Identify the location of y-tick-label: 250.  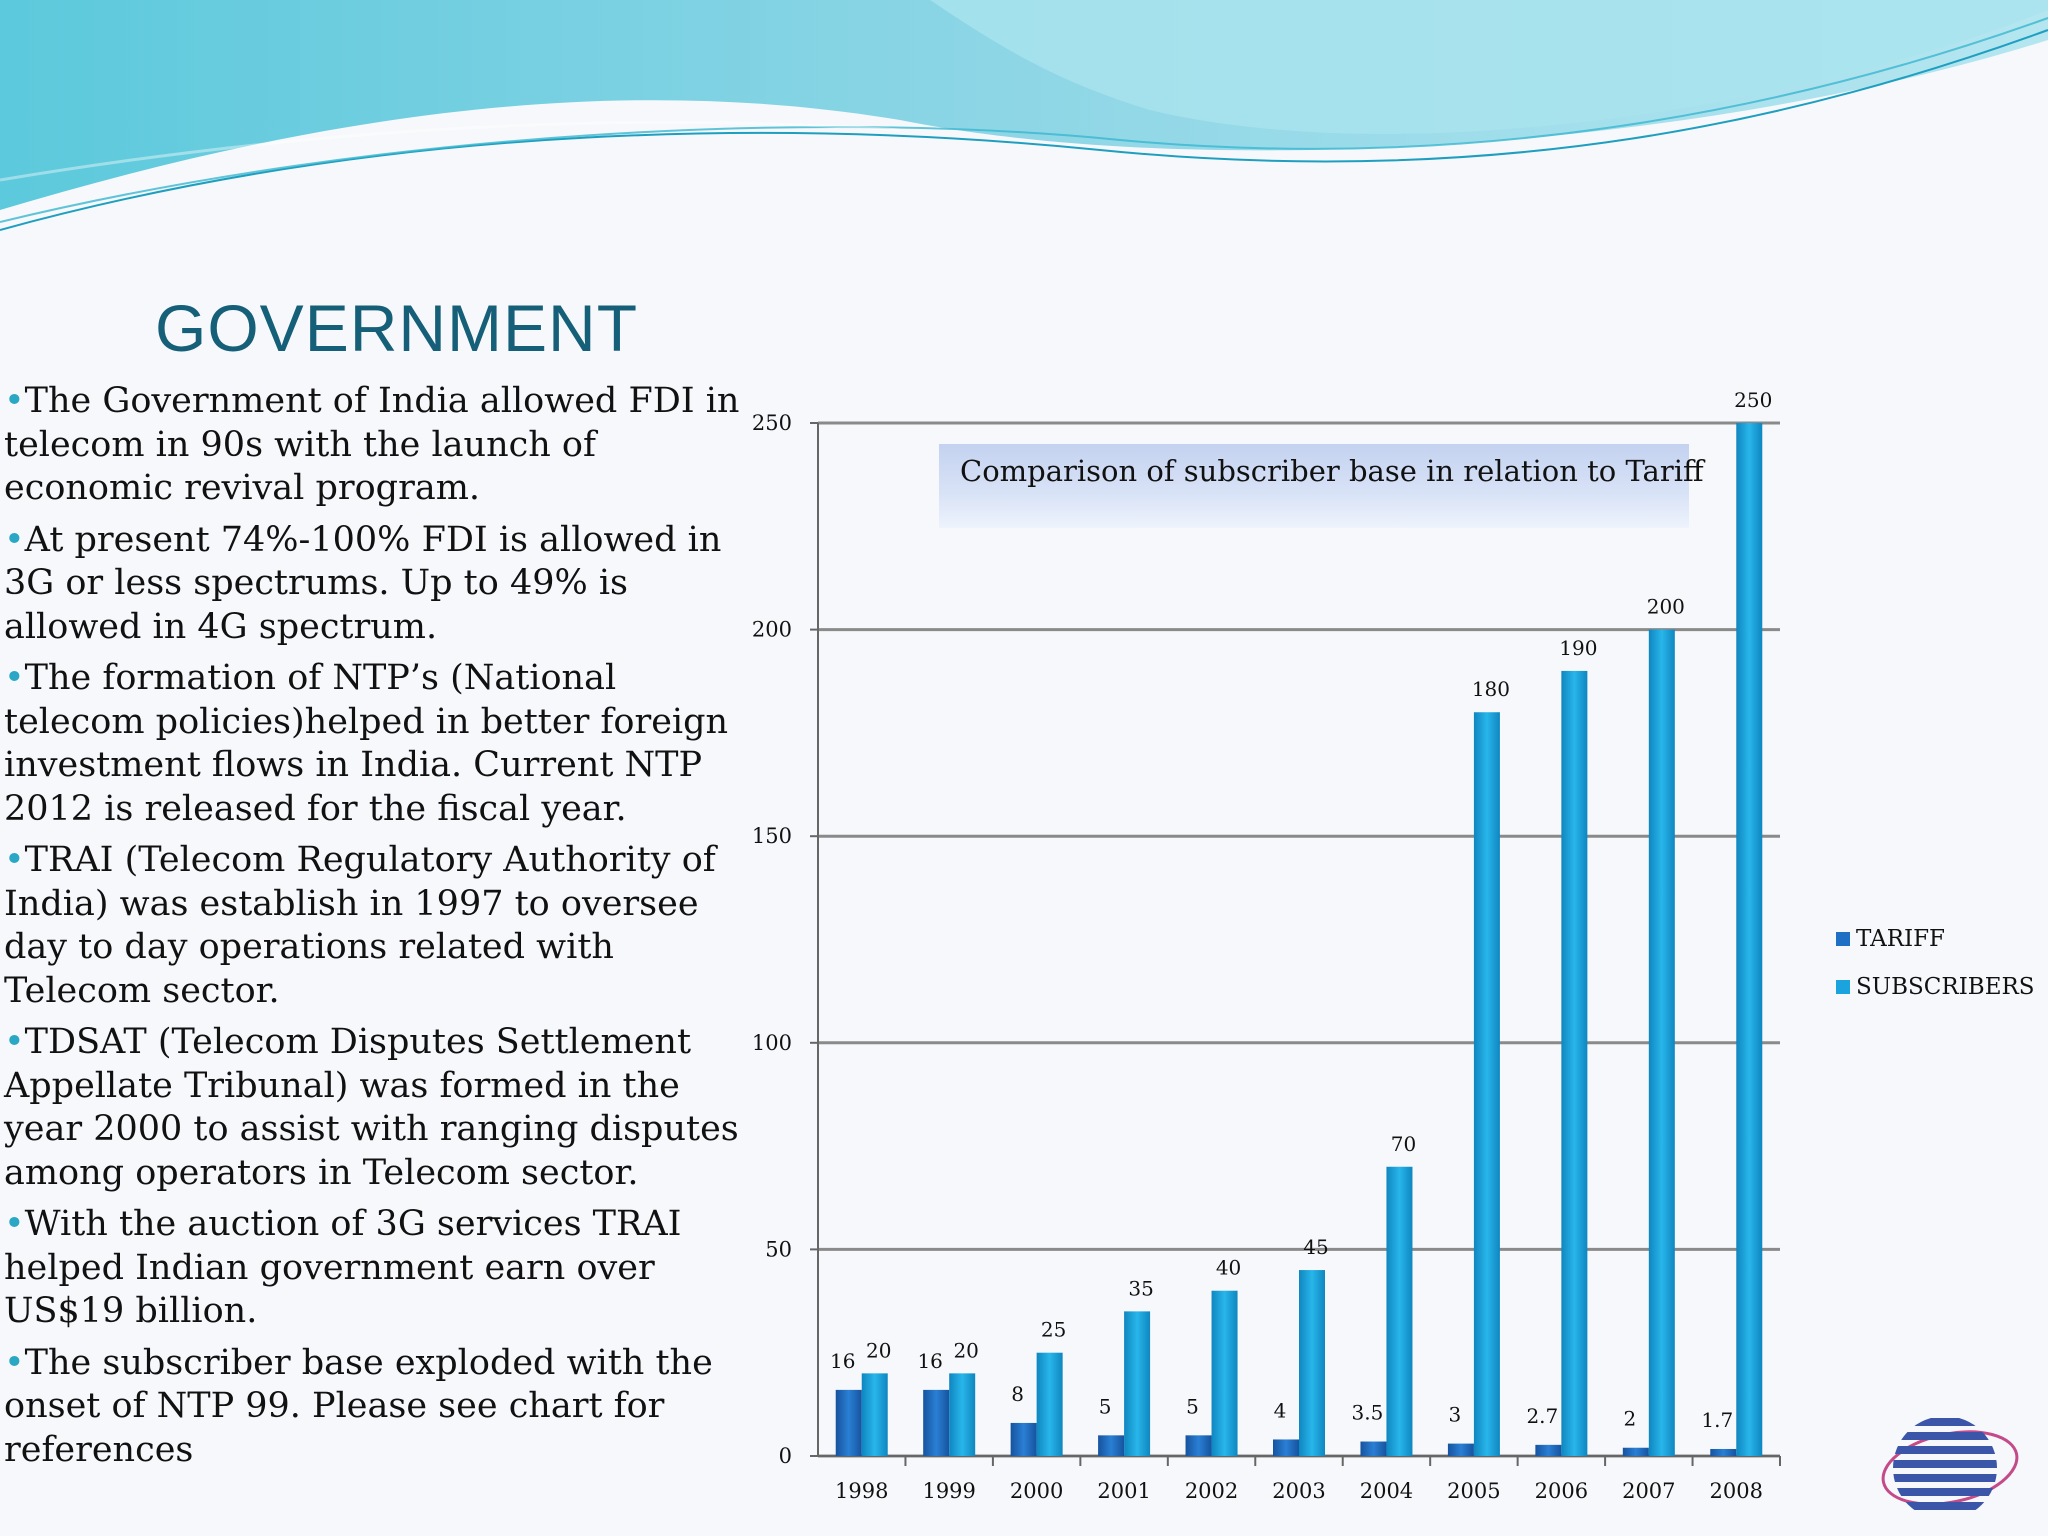
(772, 423).